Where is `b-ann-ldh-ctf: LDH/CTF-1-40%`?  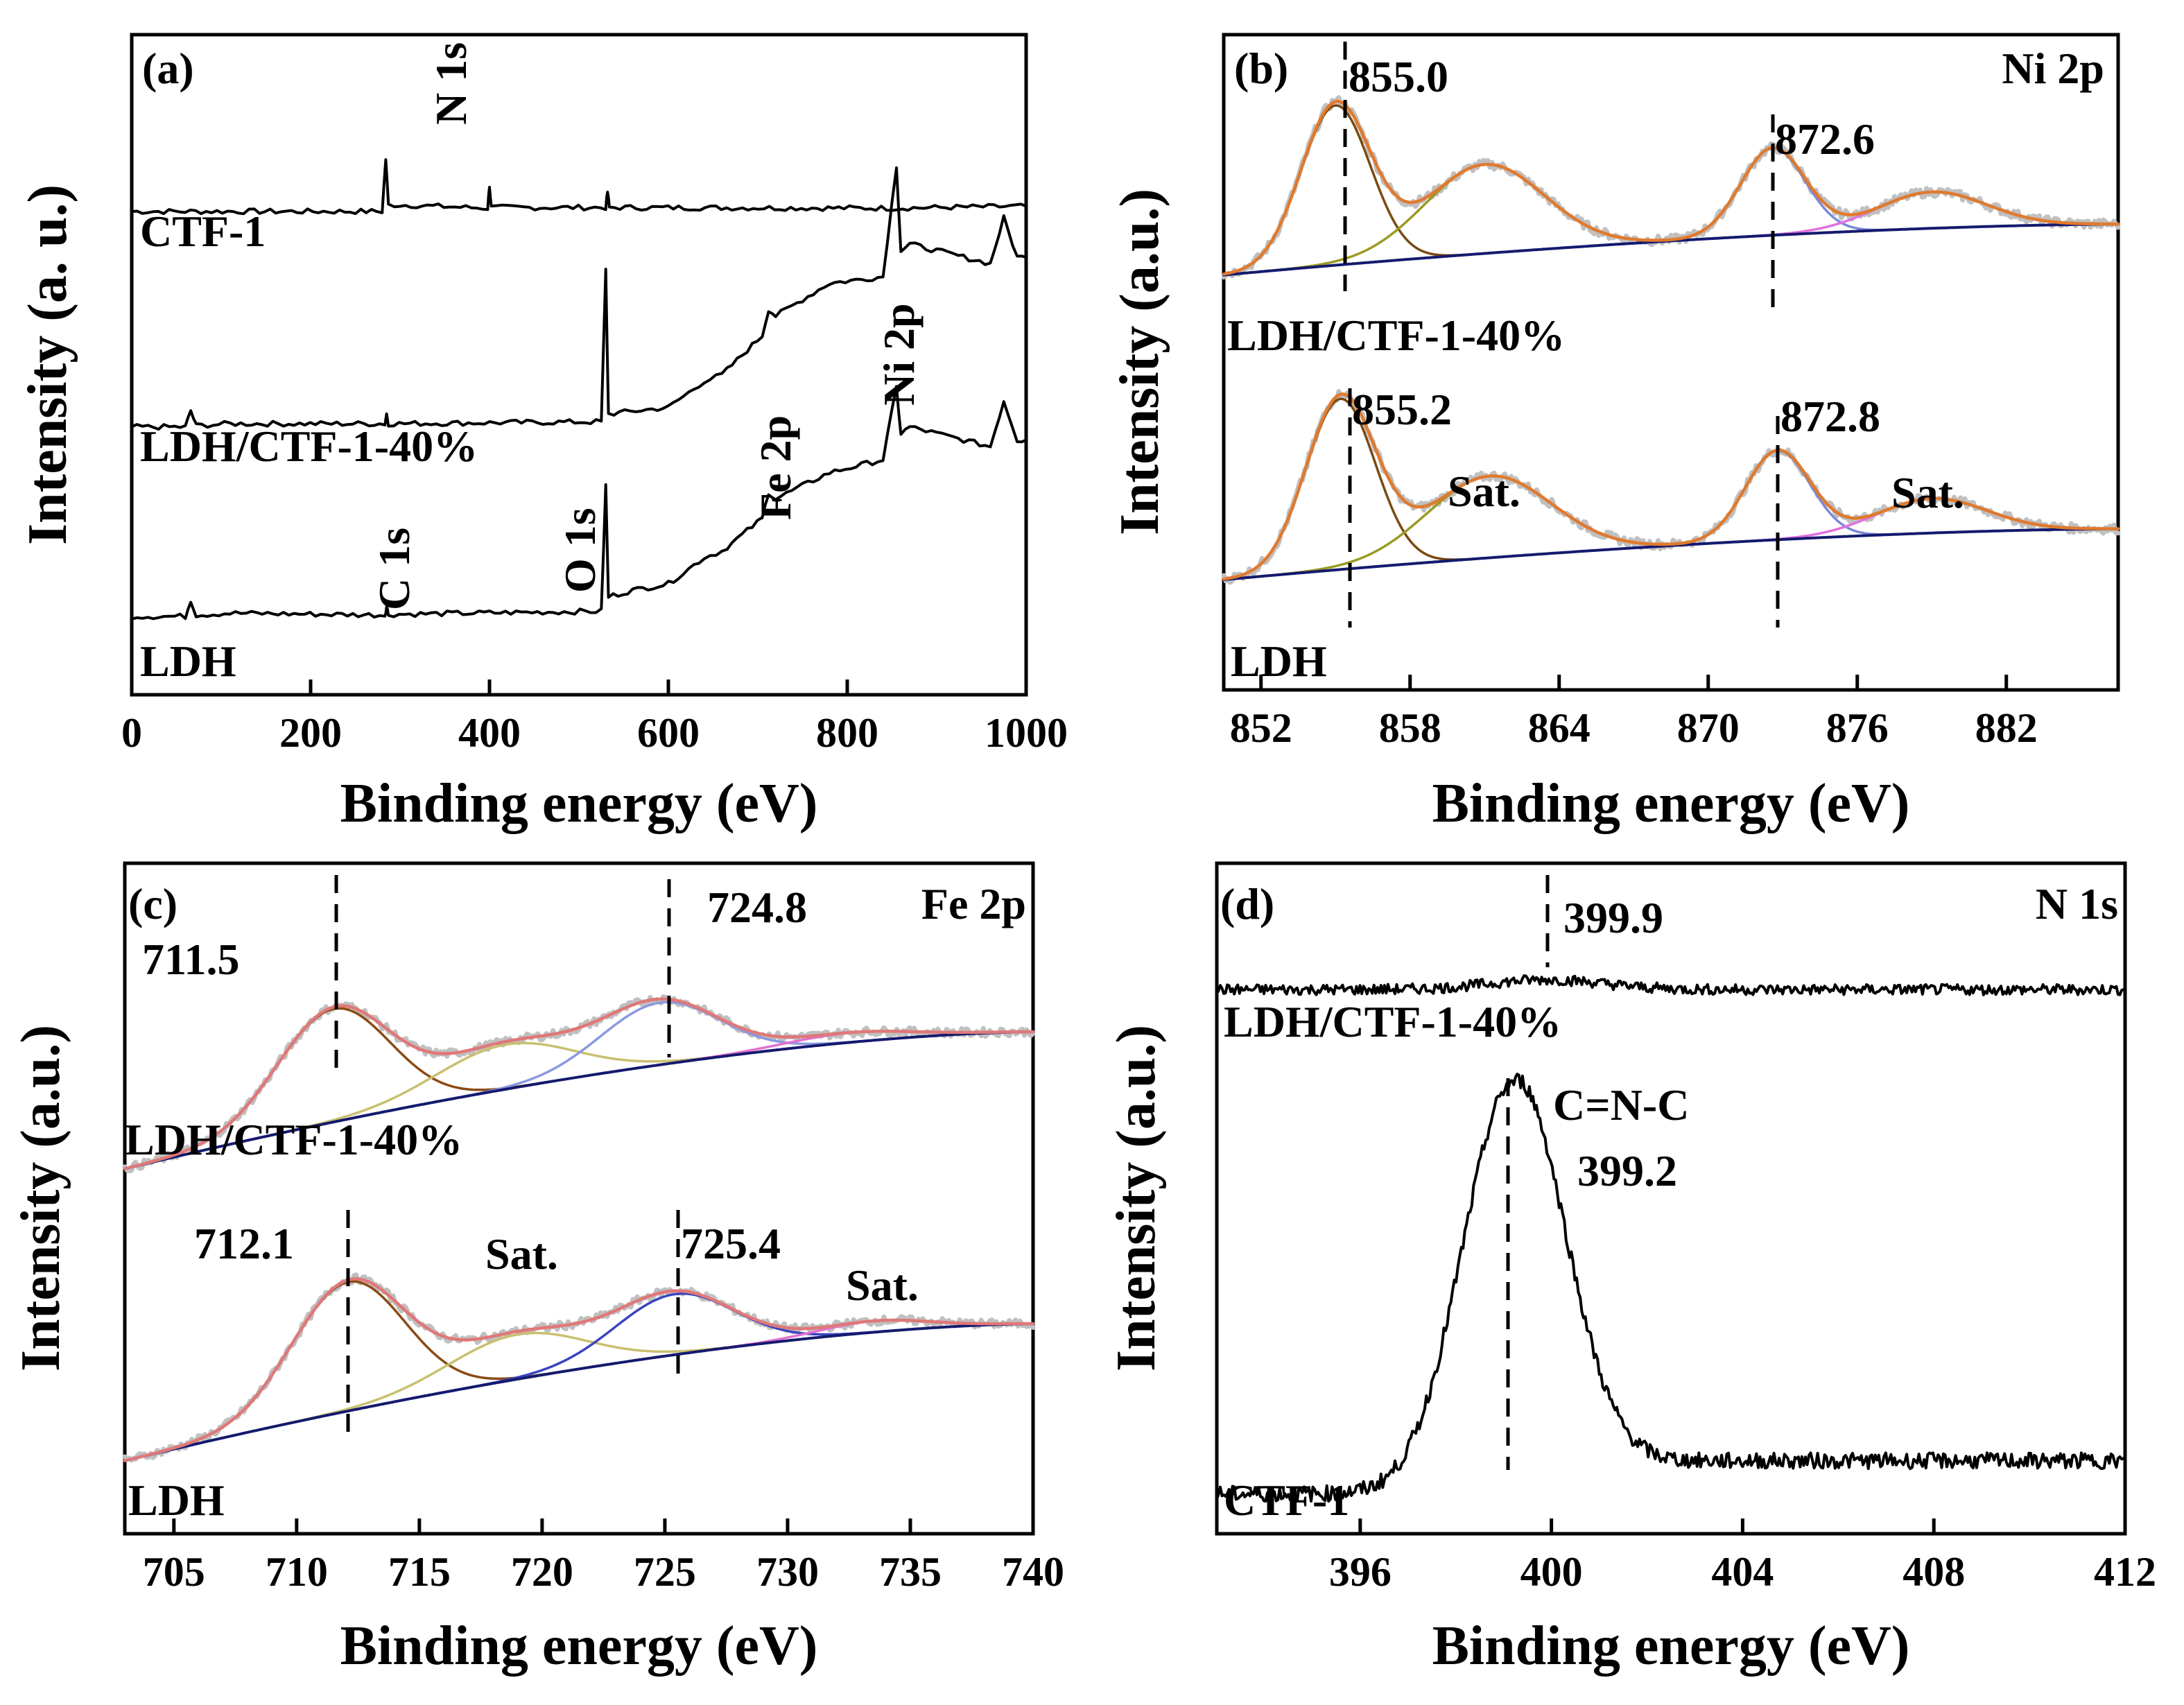 b-ann-ldh-ctf: LDH/CTF-1-40% is located at coordinates (1396, 335).